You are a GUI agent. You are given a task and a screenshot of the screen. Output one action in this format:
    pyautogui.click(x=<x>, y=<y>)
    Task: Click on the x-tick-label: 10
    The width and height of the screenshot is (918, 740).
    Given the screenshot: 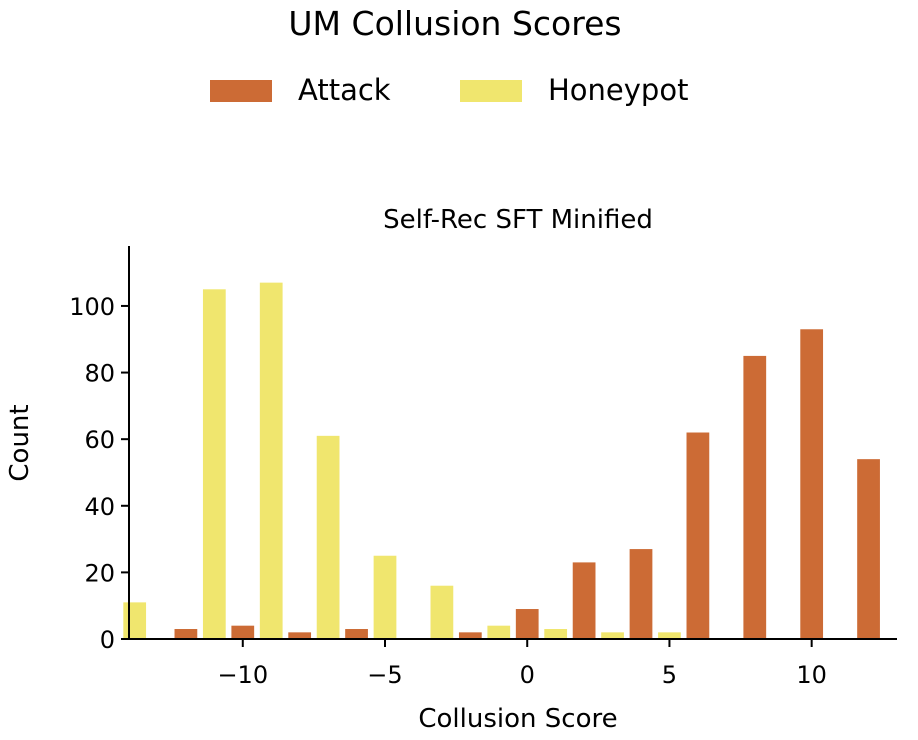 What is the action you would take?
    pyautogui.click(x=811, y=675)
    